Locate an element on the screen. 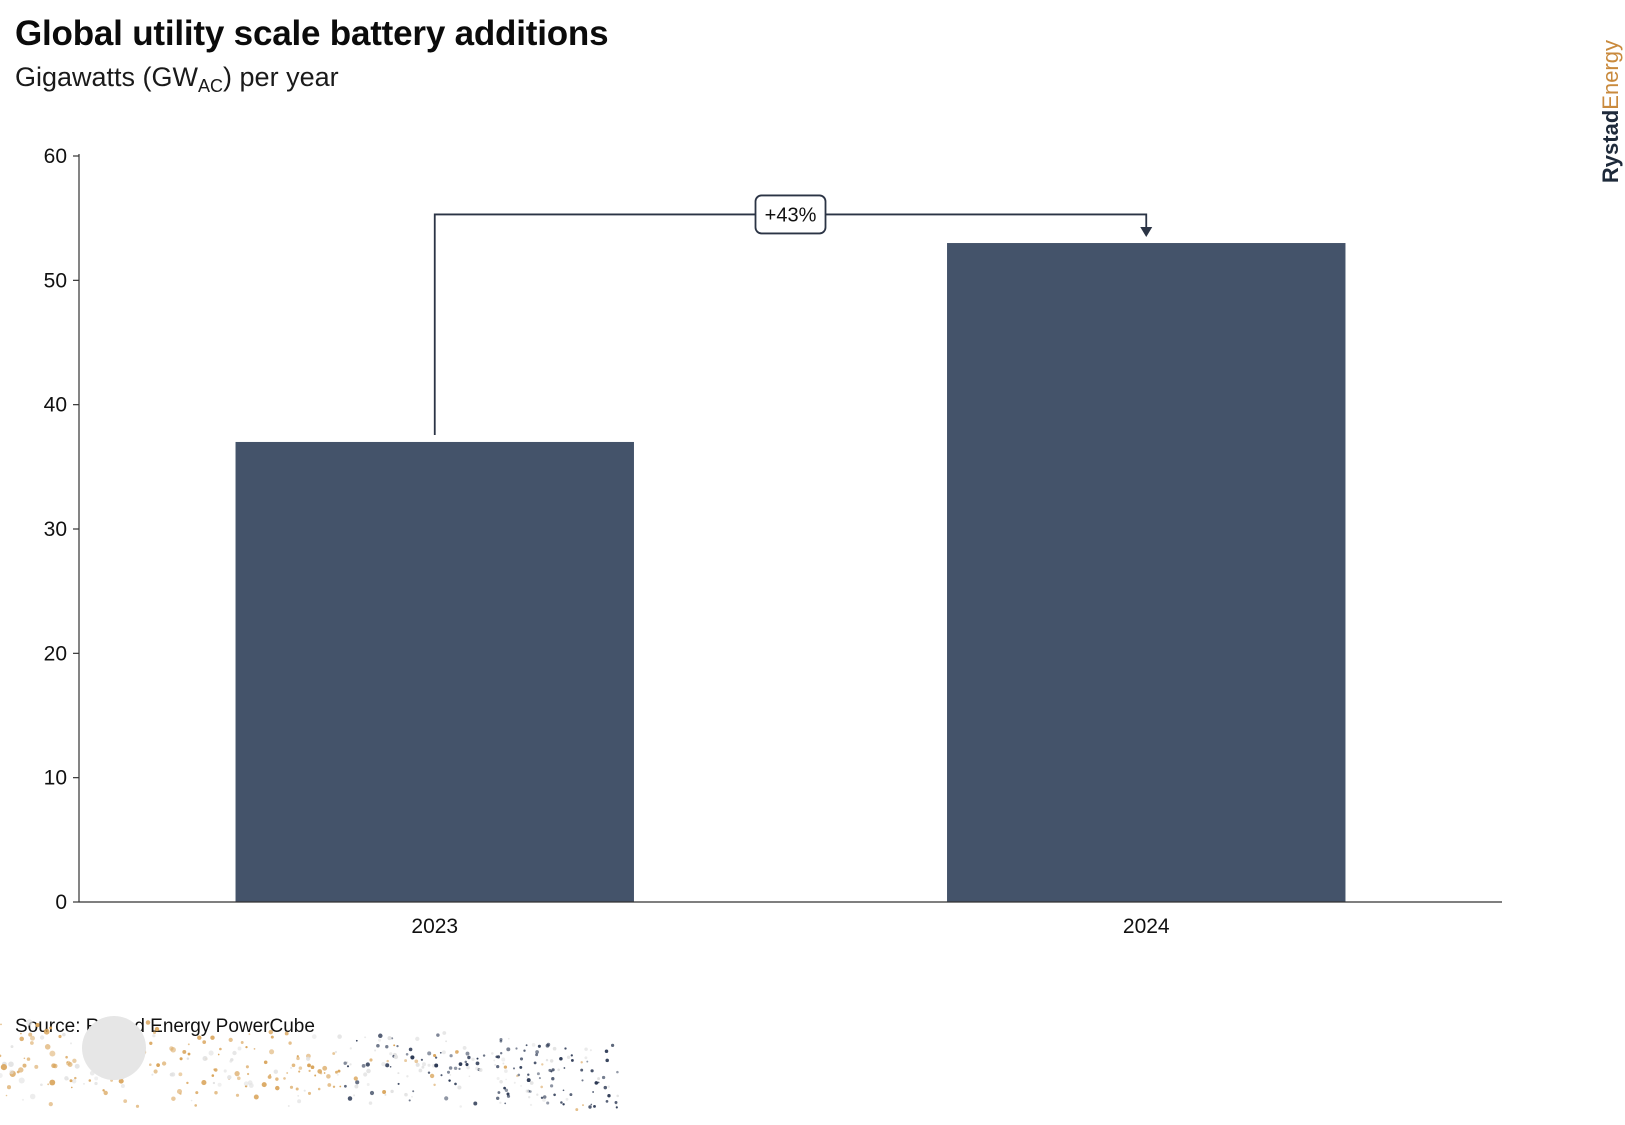  growth-label-box is located at coordinates (790, 214).